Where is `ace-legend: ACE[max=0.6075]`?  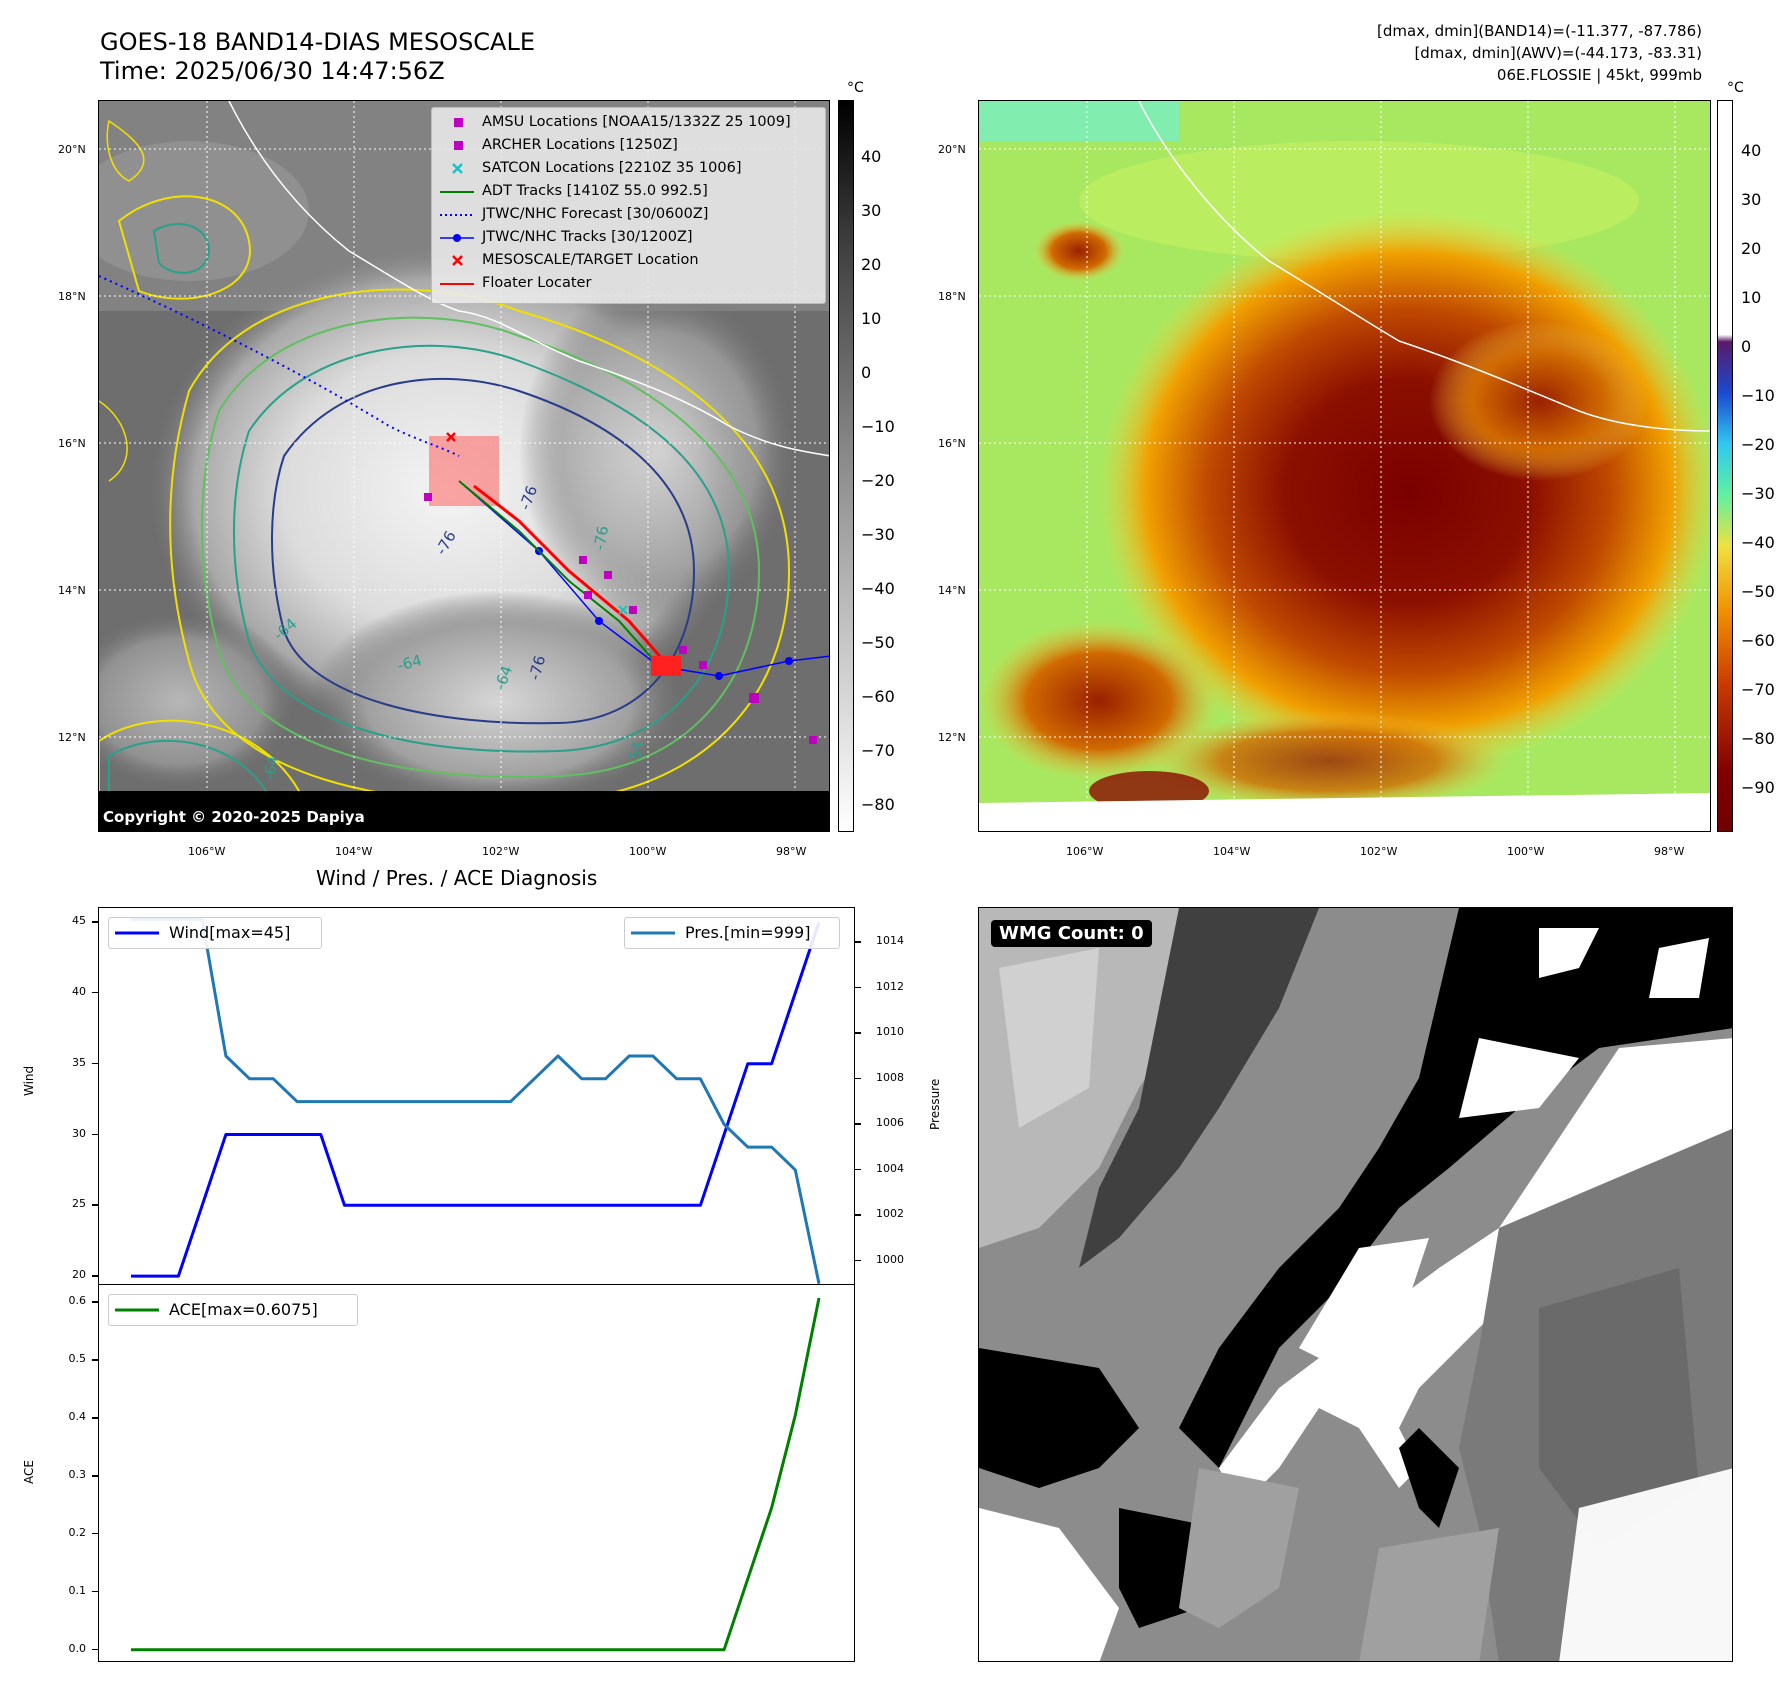 ace-legend: ACE[max=0.6075] is located at coordinates (233, 1310).